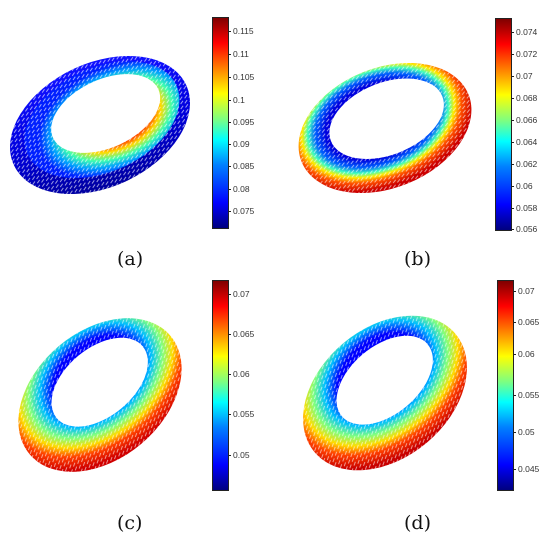 The height and width of the screenshot is (543, 550). What do you see at coordinates (417, 259) in the screenshot?
I see `panel-label-b: (b)` at bounding box center [417, 259].